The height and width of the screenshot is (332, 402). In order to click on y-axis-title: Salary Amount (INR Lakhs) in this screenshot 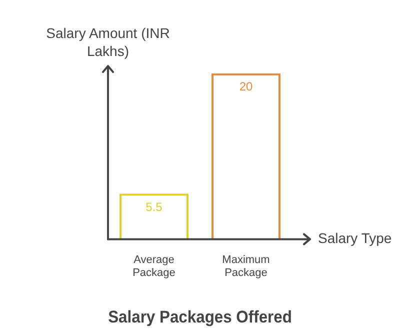, I will do `click(108, 42)`.